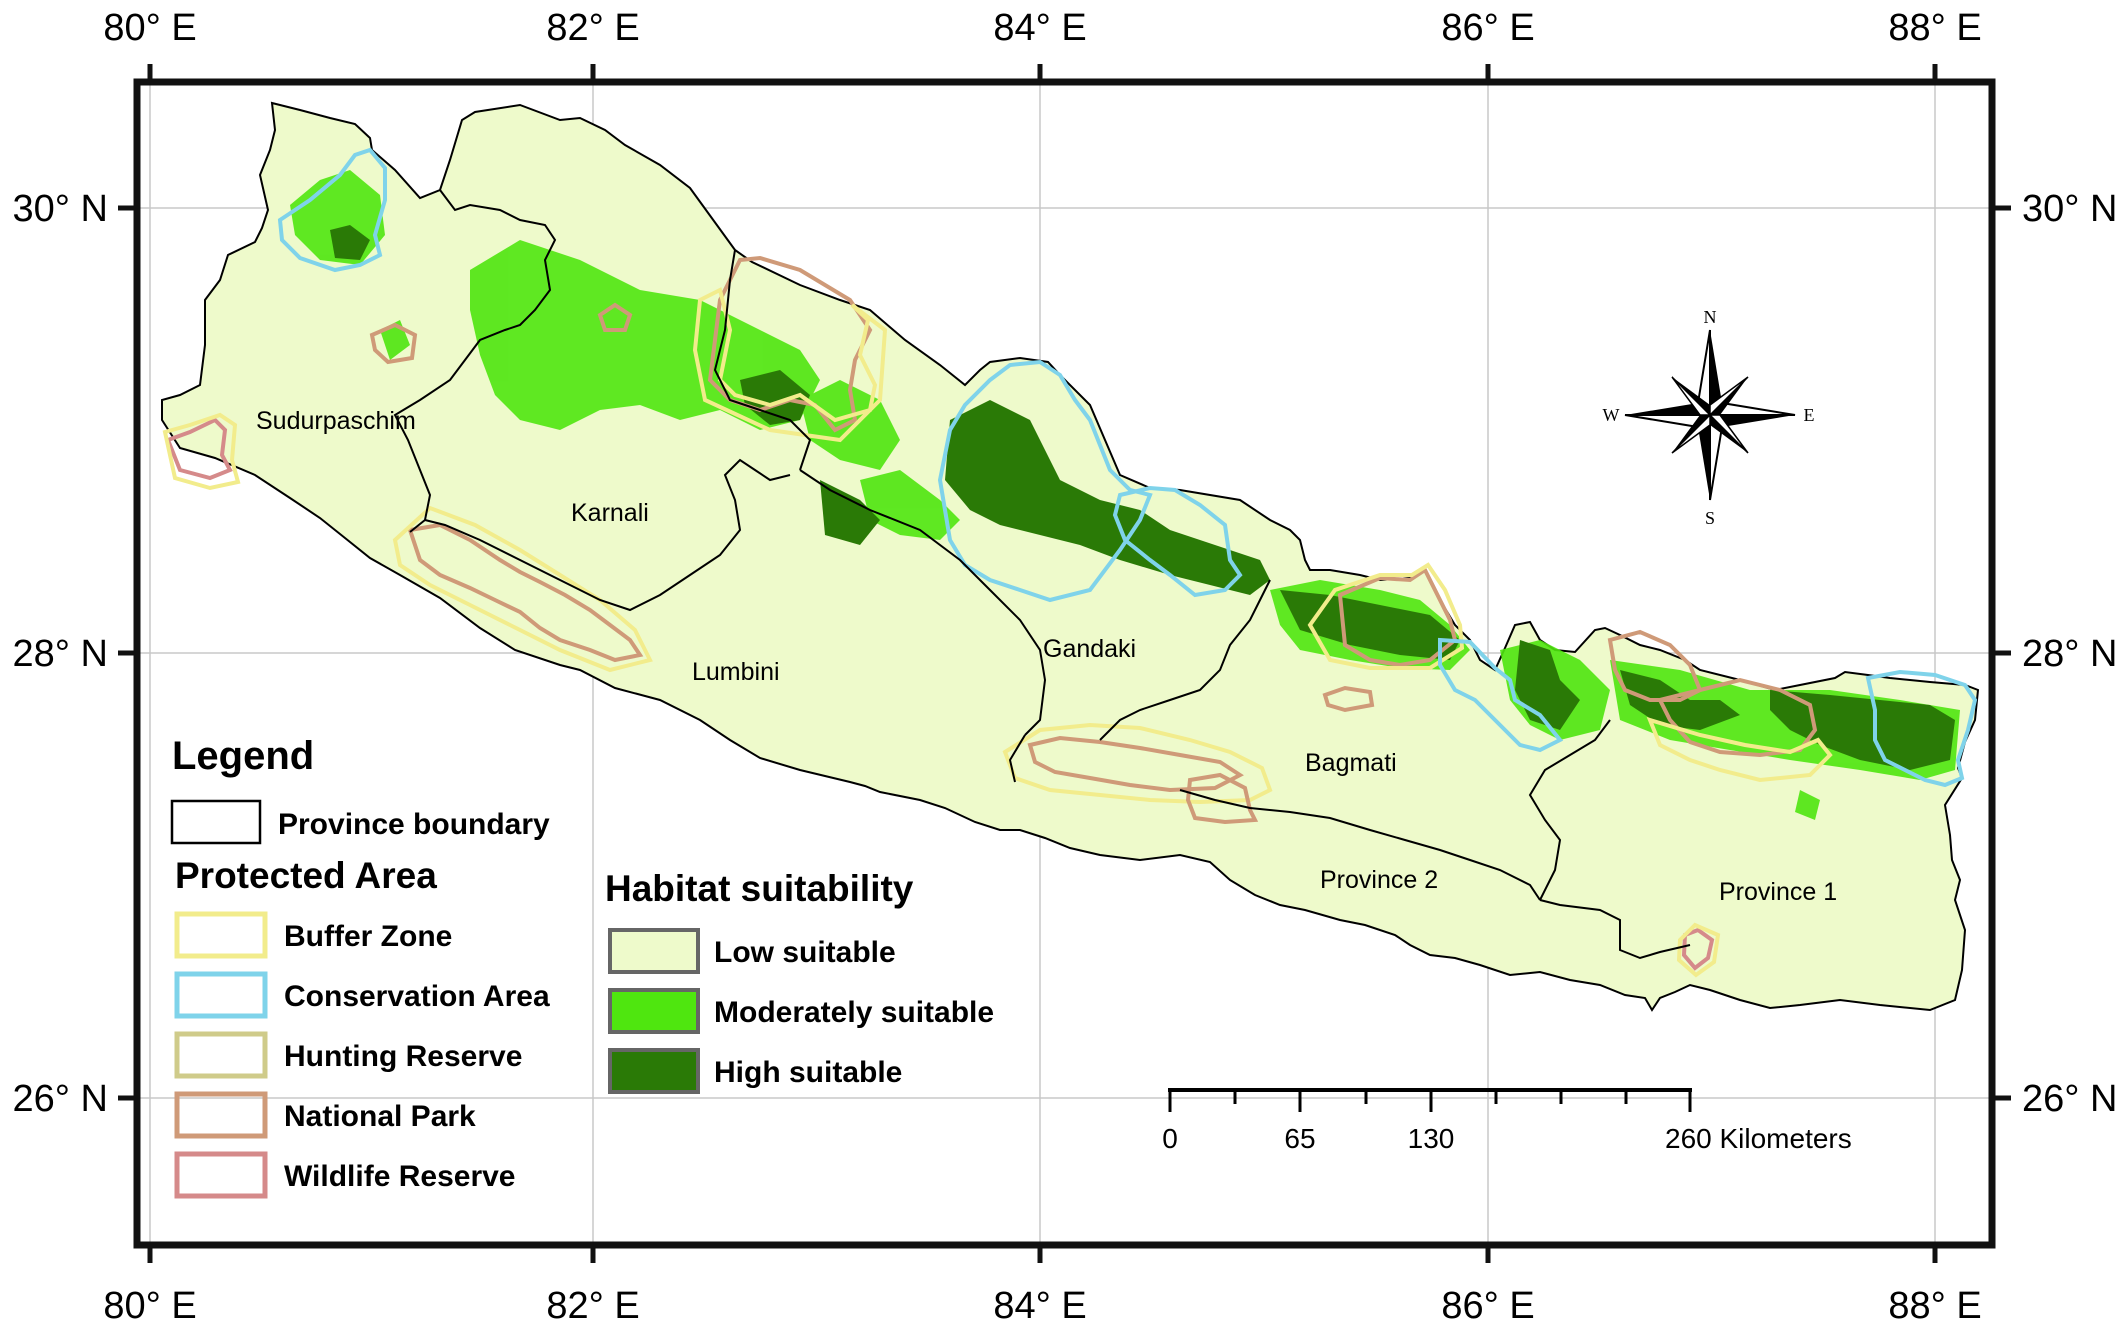  I want to click on legend-label-national-park: National Park, so click(380, 1116).